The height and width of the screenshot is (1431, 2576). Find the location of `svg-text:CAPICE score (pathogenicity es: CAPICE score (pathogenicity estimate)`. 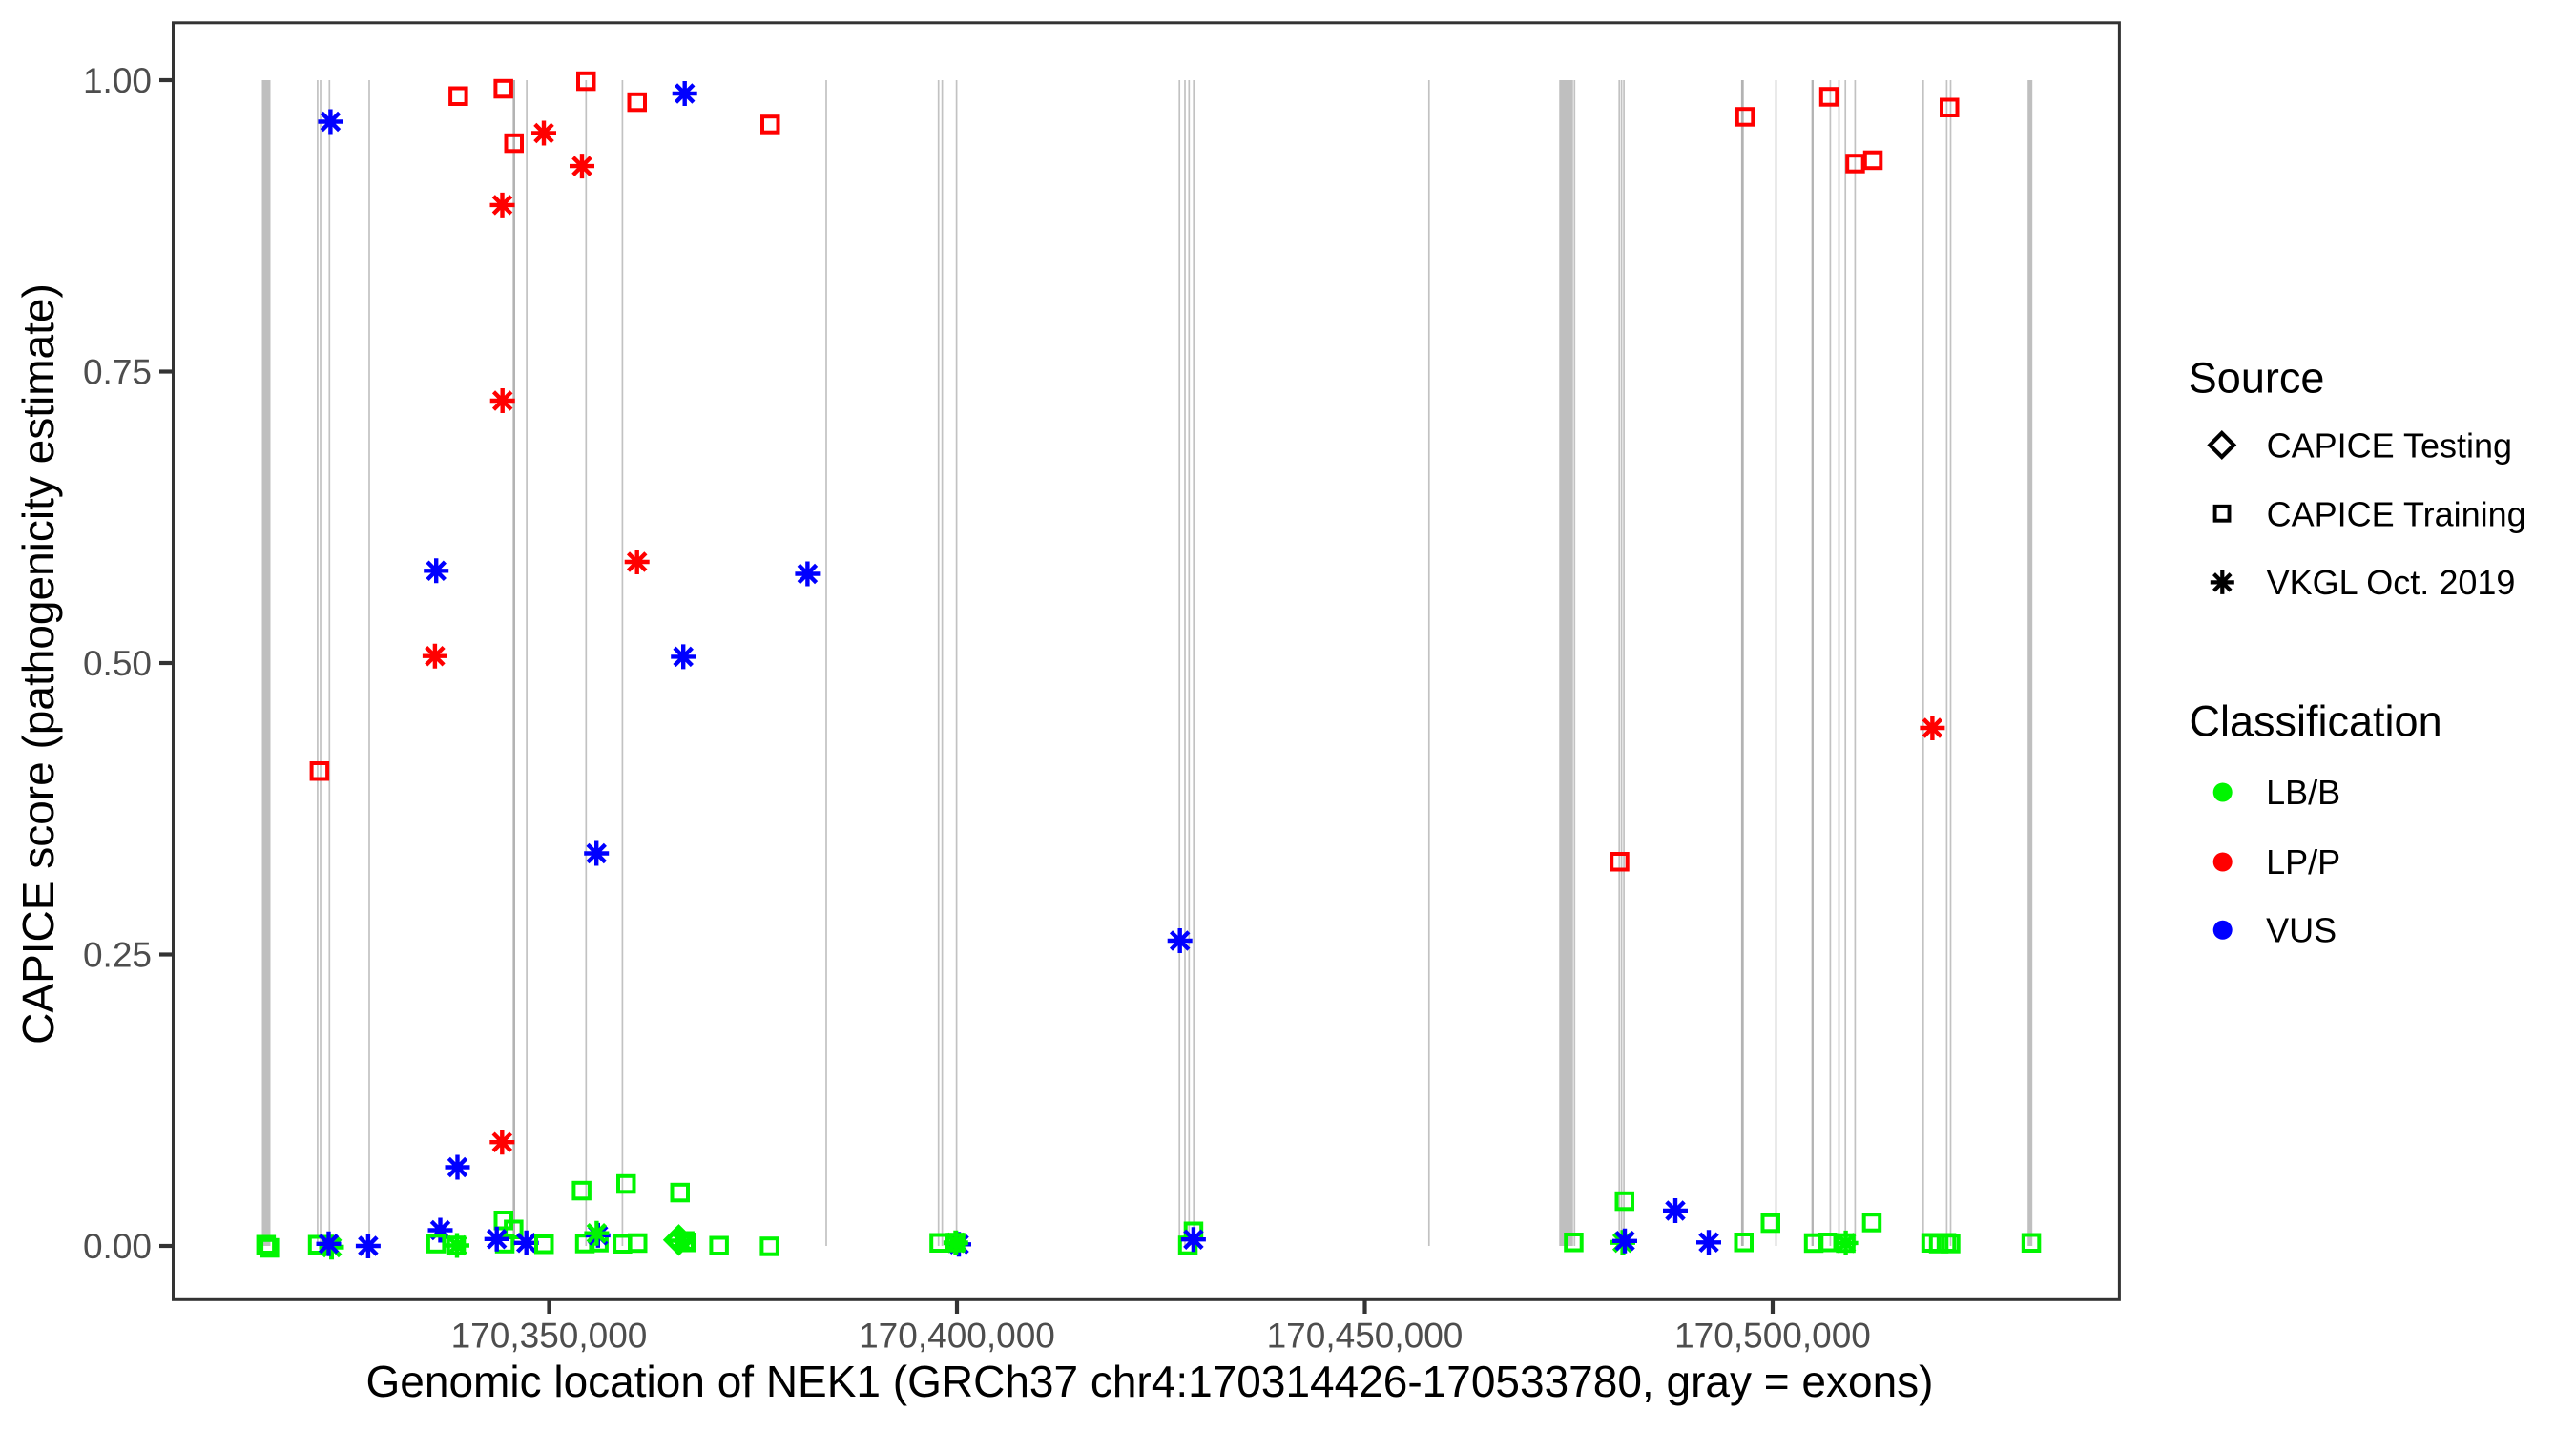

svg-text:CAPICE score (pathogenicity es: CAPICE score (pathogenicity estimate) is located at coordinates (38, 664).